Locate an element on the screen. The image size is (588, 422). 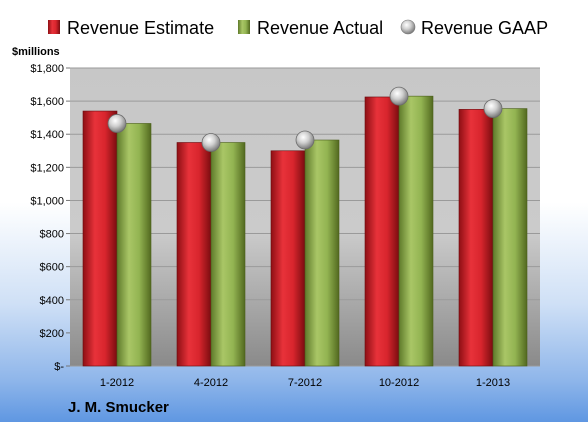
x-tick-label: 1-2012 is located at coordinates (117, 383).